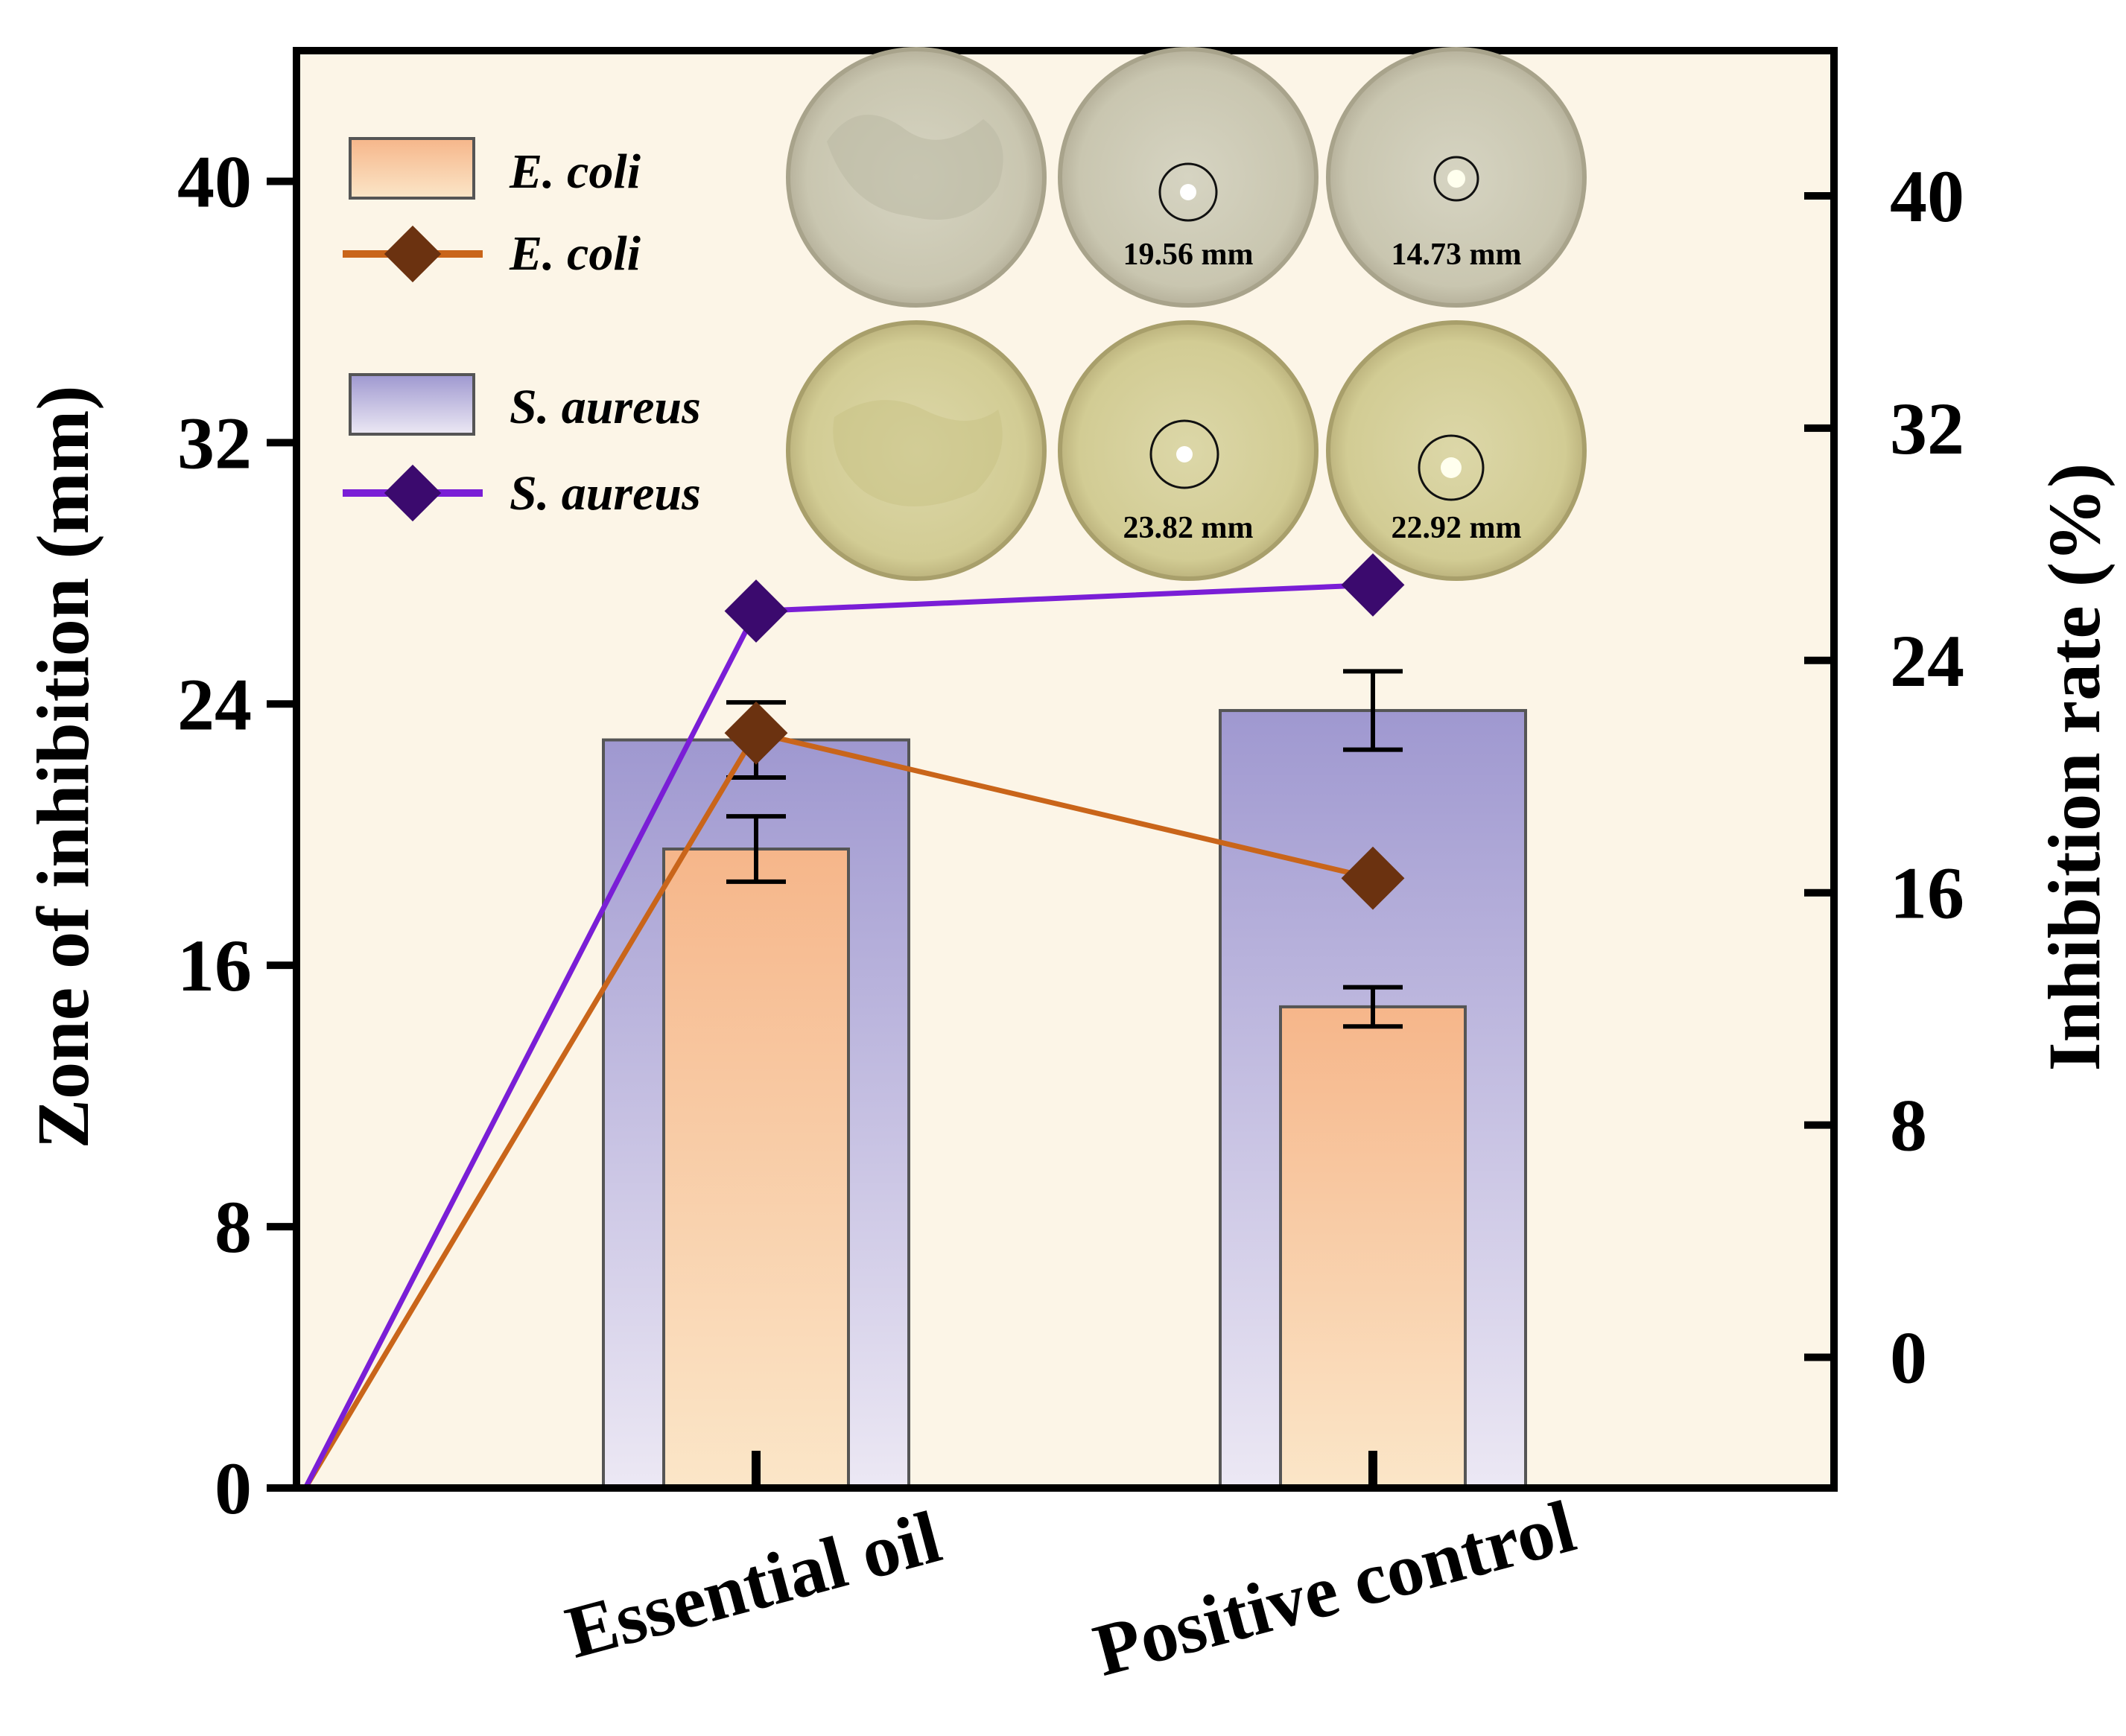 The height and width of the screenshot is (1736, 2126). Describe the element at coordinates (575, 253) in the screenshot. I see `legend-label-ecoli-line: E. coli` at that location.